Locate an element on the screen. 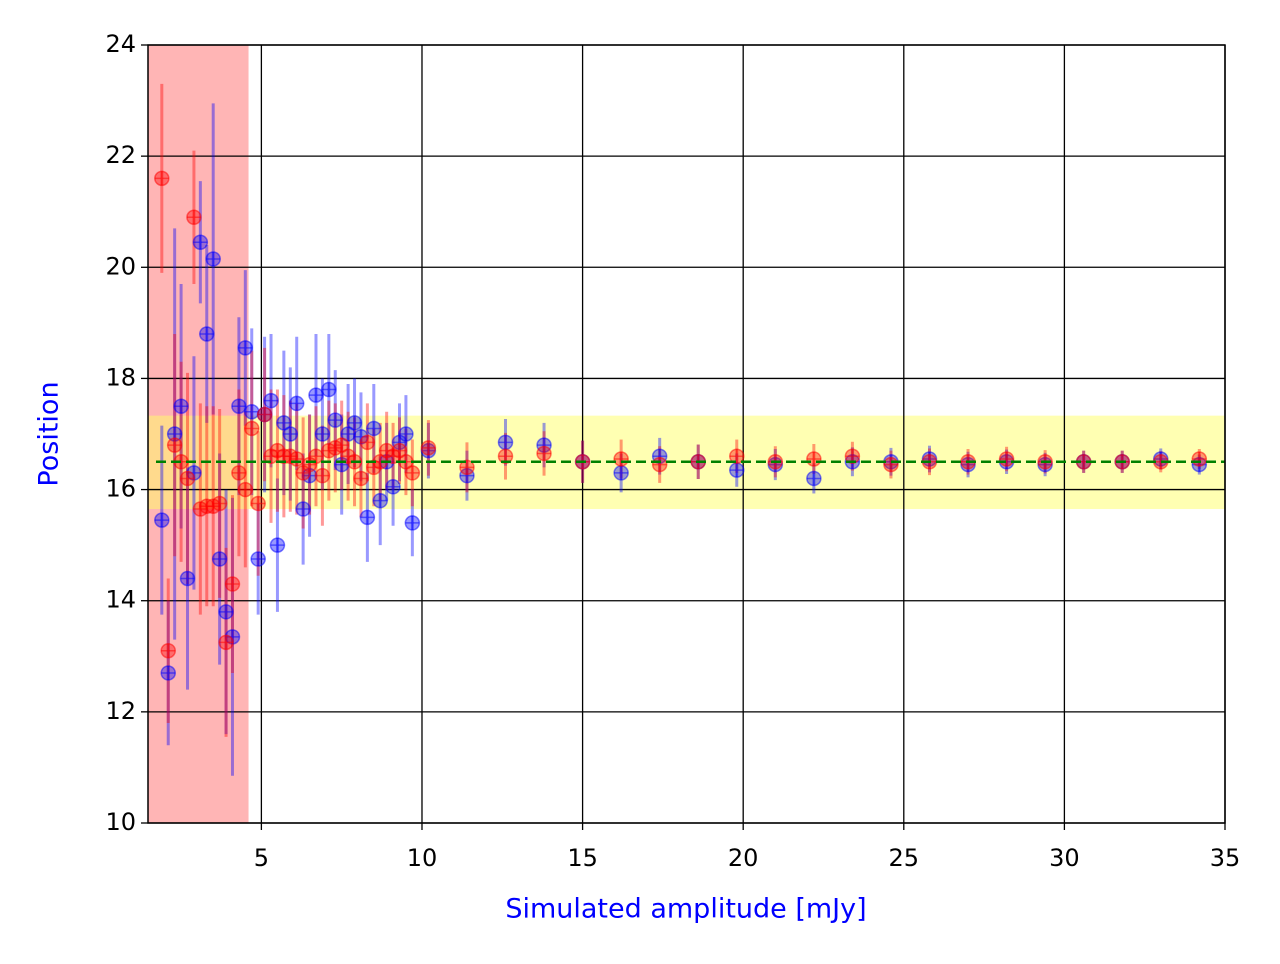  x-tick-label: 35 is located at coordinates (1225, 858).